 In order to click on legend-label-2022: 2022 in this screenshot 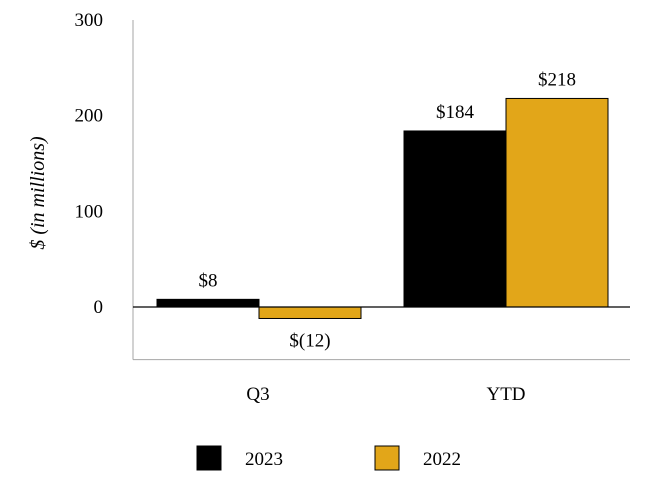, I will do `click(442, 459)`.